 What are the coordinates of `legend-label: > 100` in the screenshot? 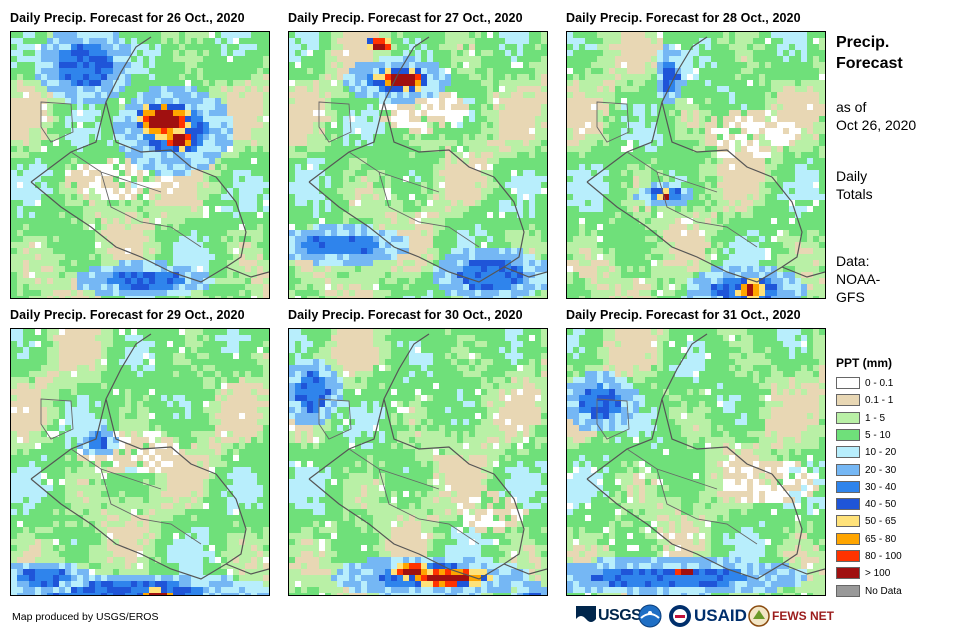 It's located at (878, 574).